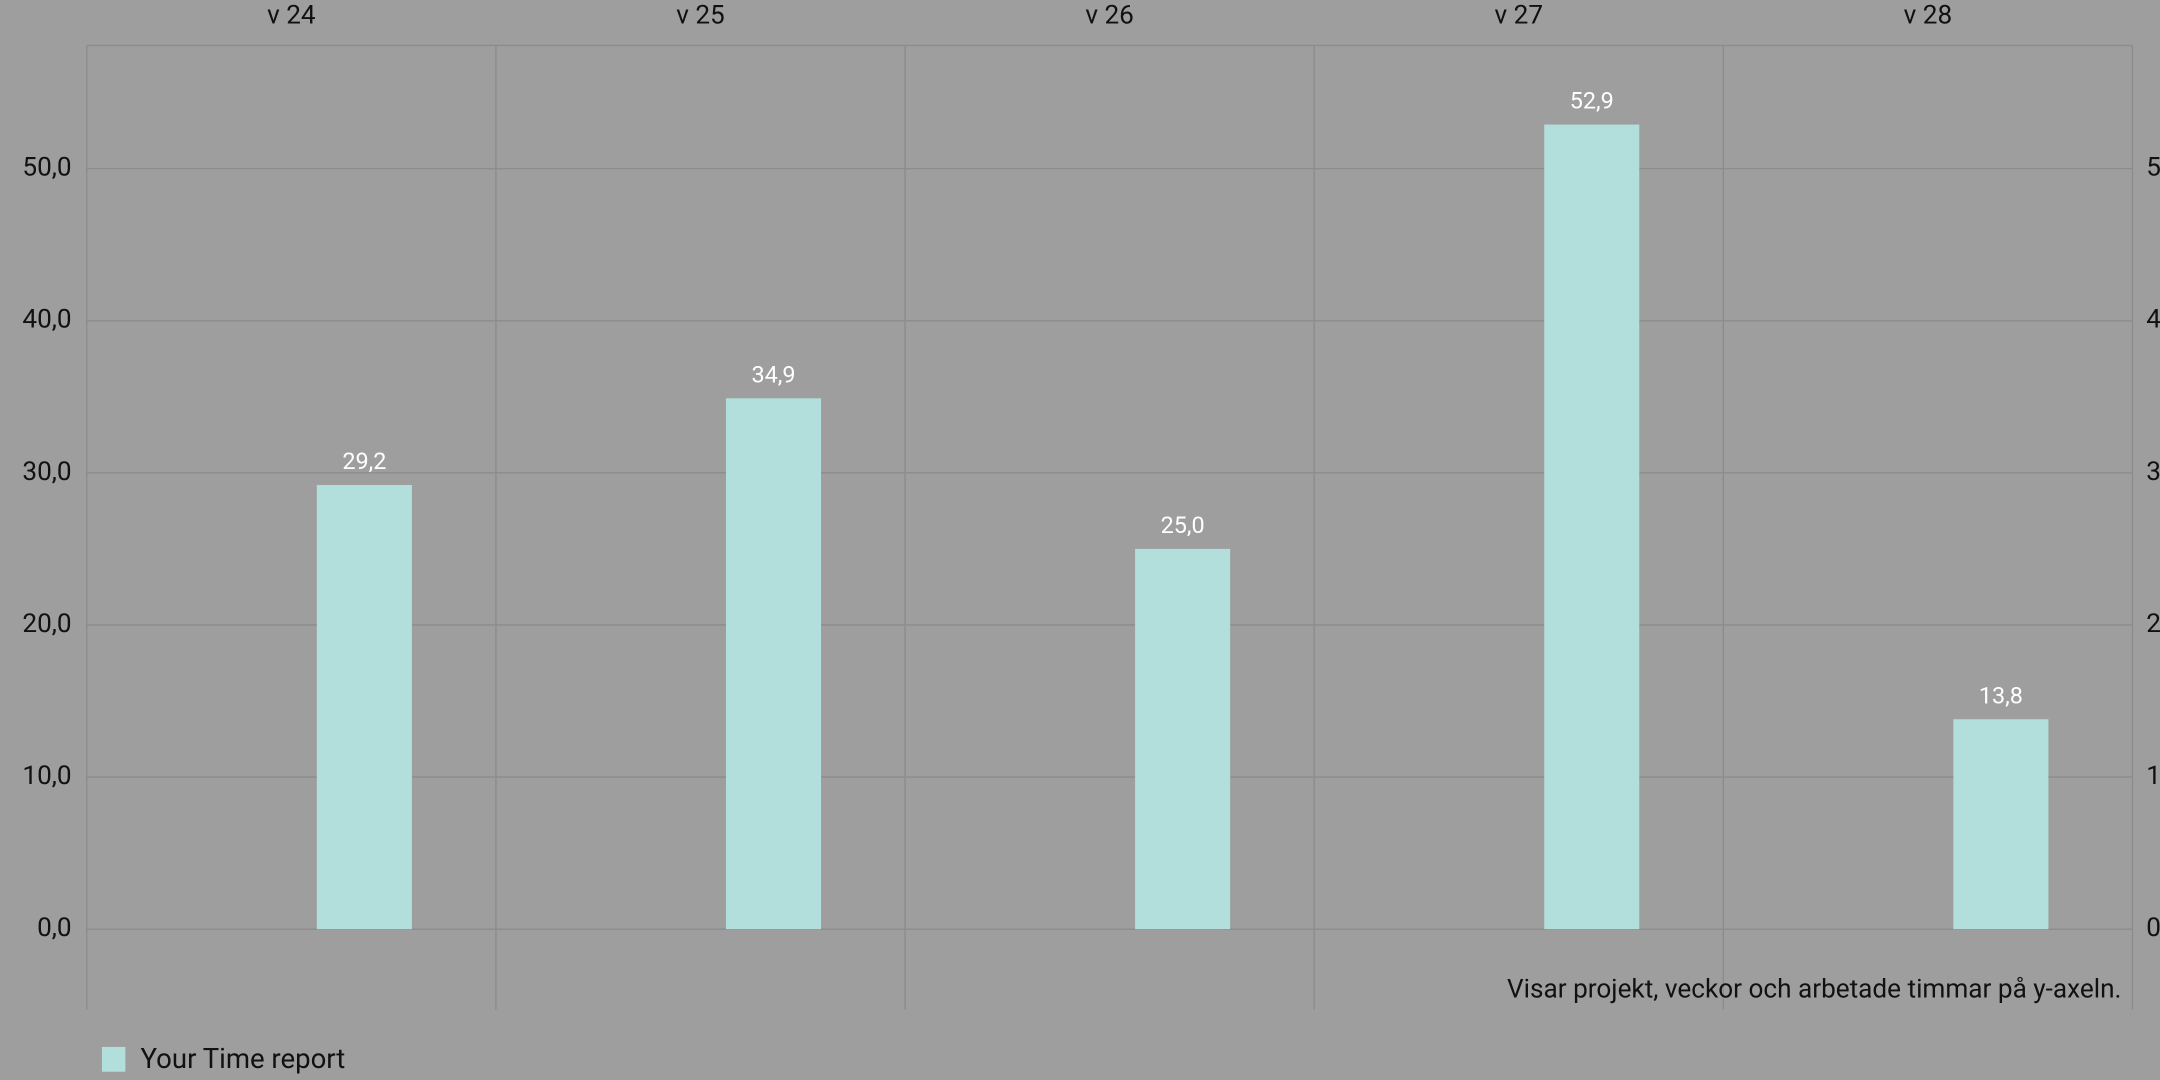 The width and height of the screenshot is (2160, 1080). Describe the element at coordinates (46, 168) in the screenshot. I see `y-tick-label: 50,0` at that location.